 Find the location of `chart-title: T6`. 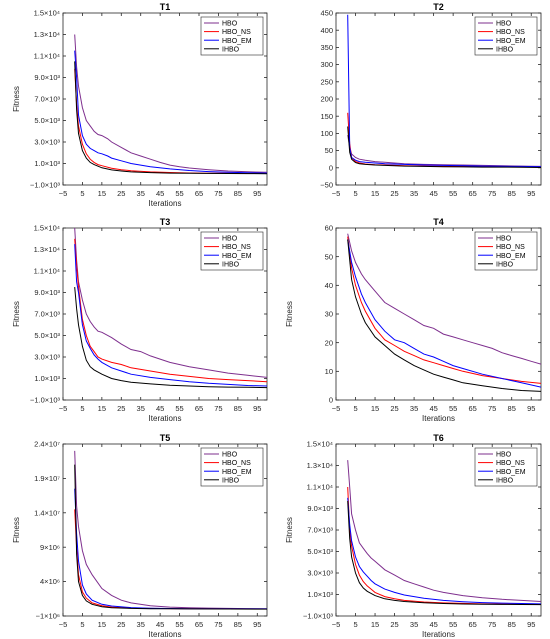

chart-title: T6 is located at coordinates (438, 438).